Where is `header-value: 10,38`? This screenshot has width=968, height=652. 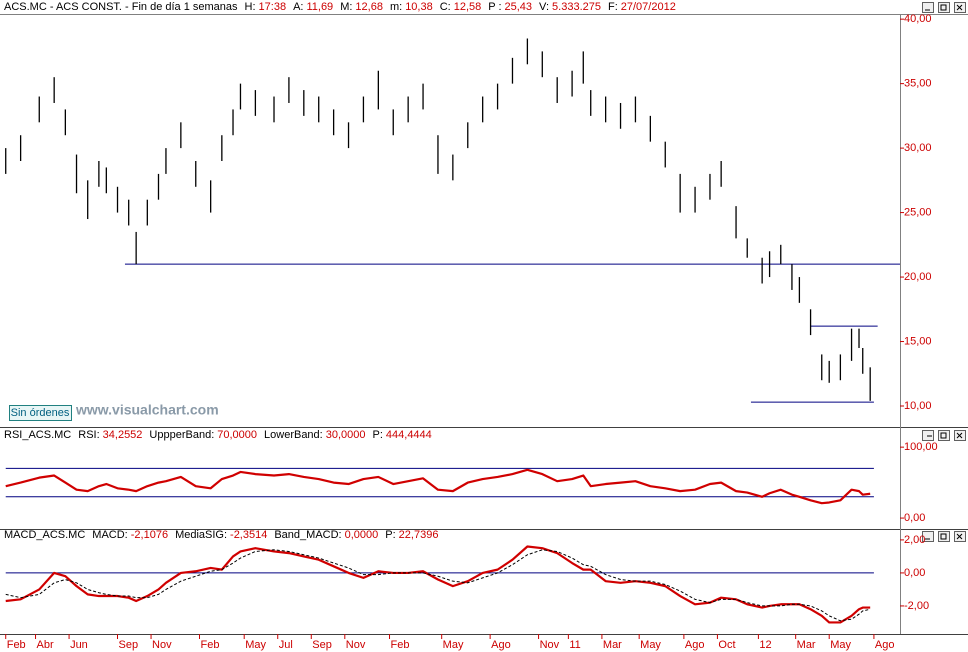
header-value: 10,38 is located at coordinates (419, 7).